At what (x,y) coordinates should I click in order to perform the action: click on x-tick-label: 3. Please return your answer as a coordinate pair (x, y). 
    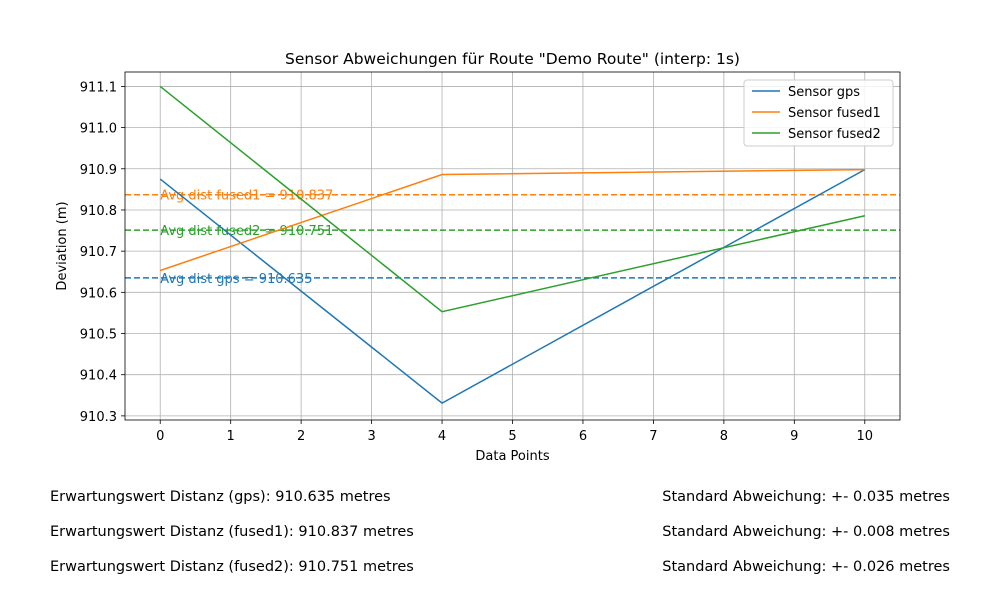
    Looking at the image, I should click on (371, 436).